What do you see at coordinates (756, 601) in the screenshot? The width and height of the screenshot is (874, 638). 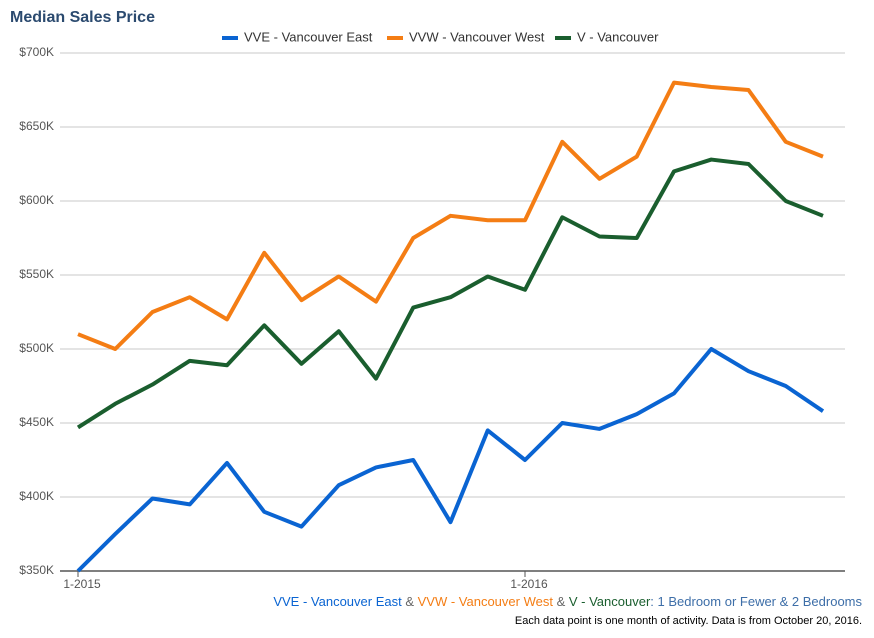 I see `caption-part: : 1 Bedroom or Fewer & 2 Bedrooms` at bounding box center [756, 601].